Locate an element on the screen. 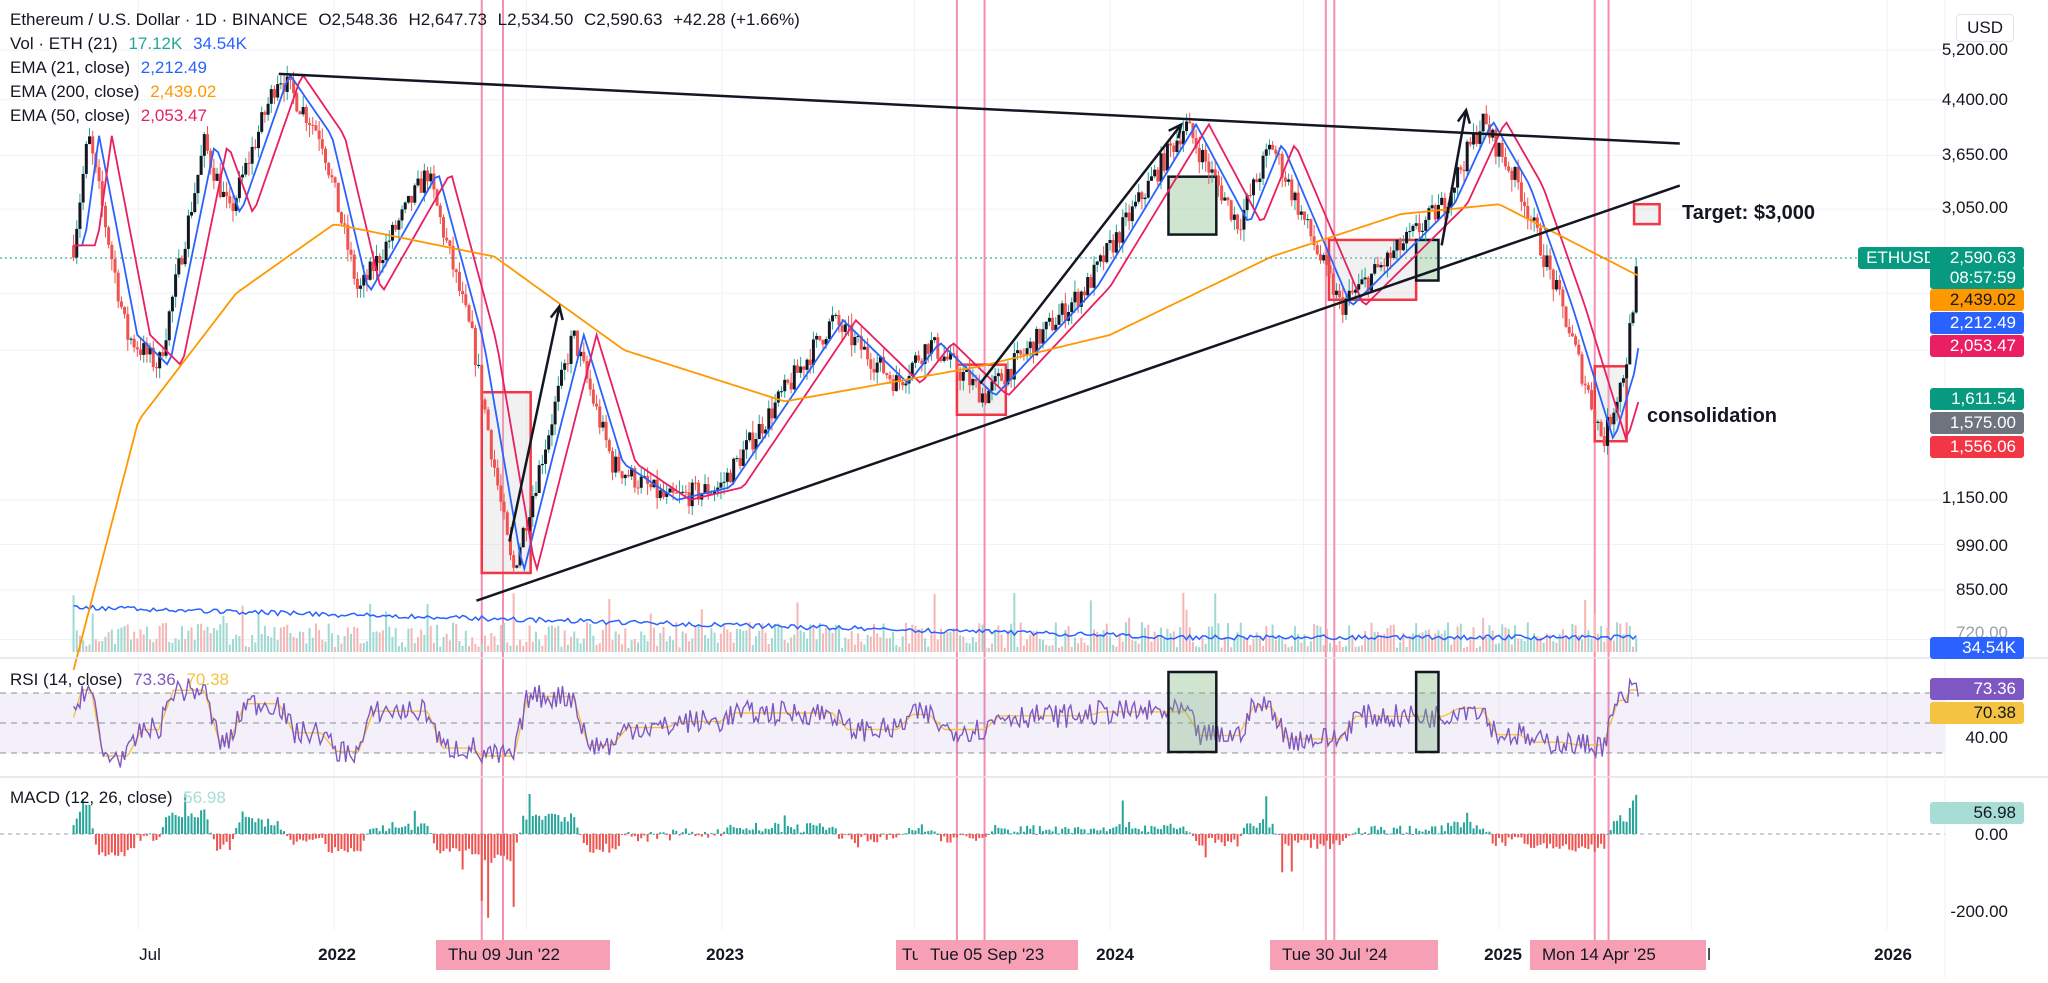 This screenshot has height=983, width=2048. vol-legend: Vol · ETH (21) 17.12K 34.54K is located at coordinates (405, 44).